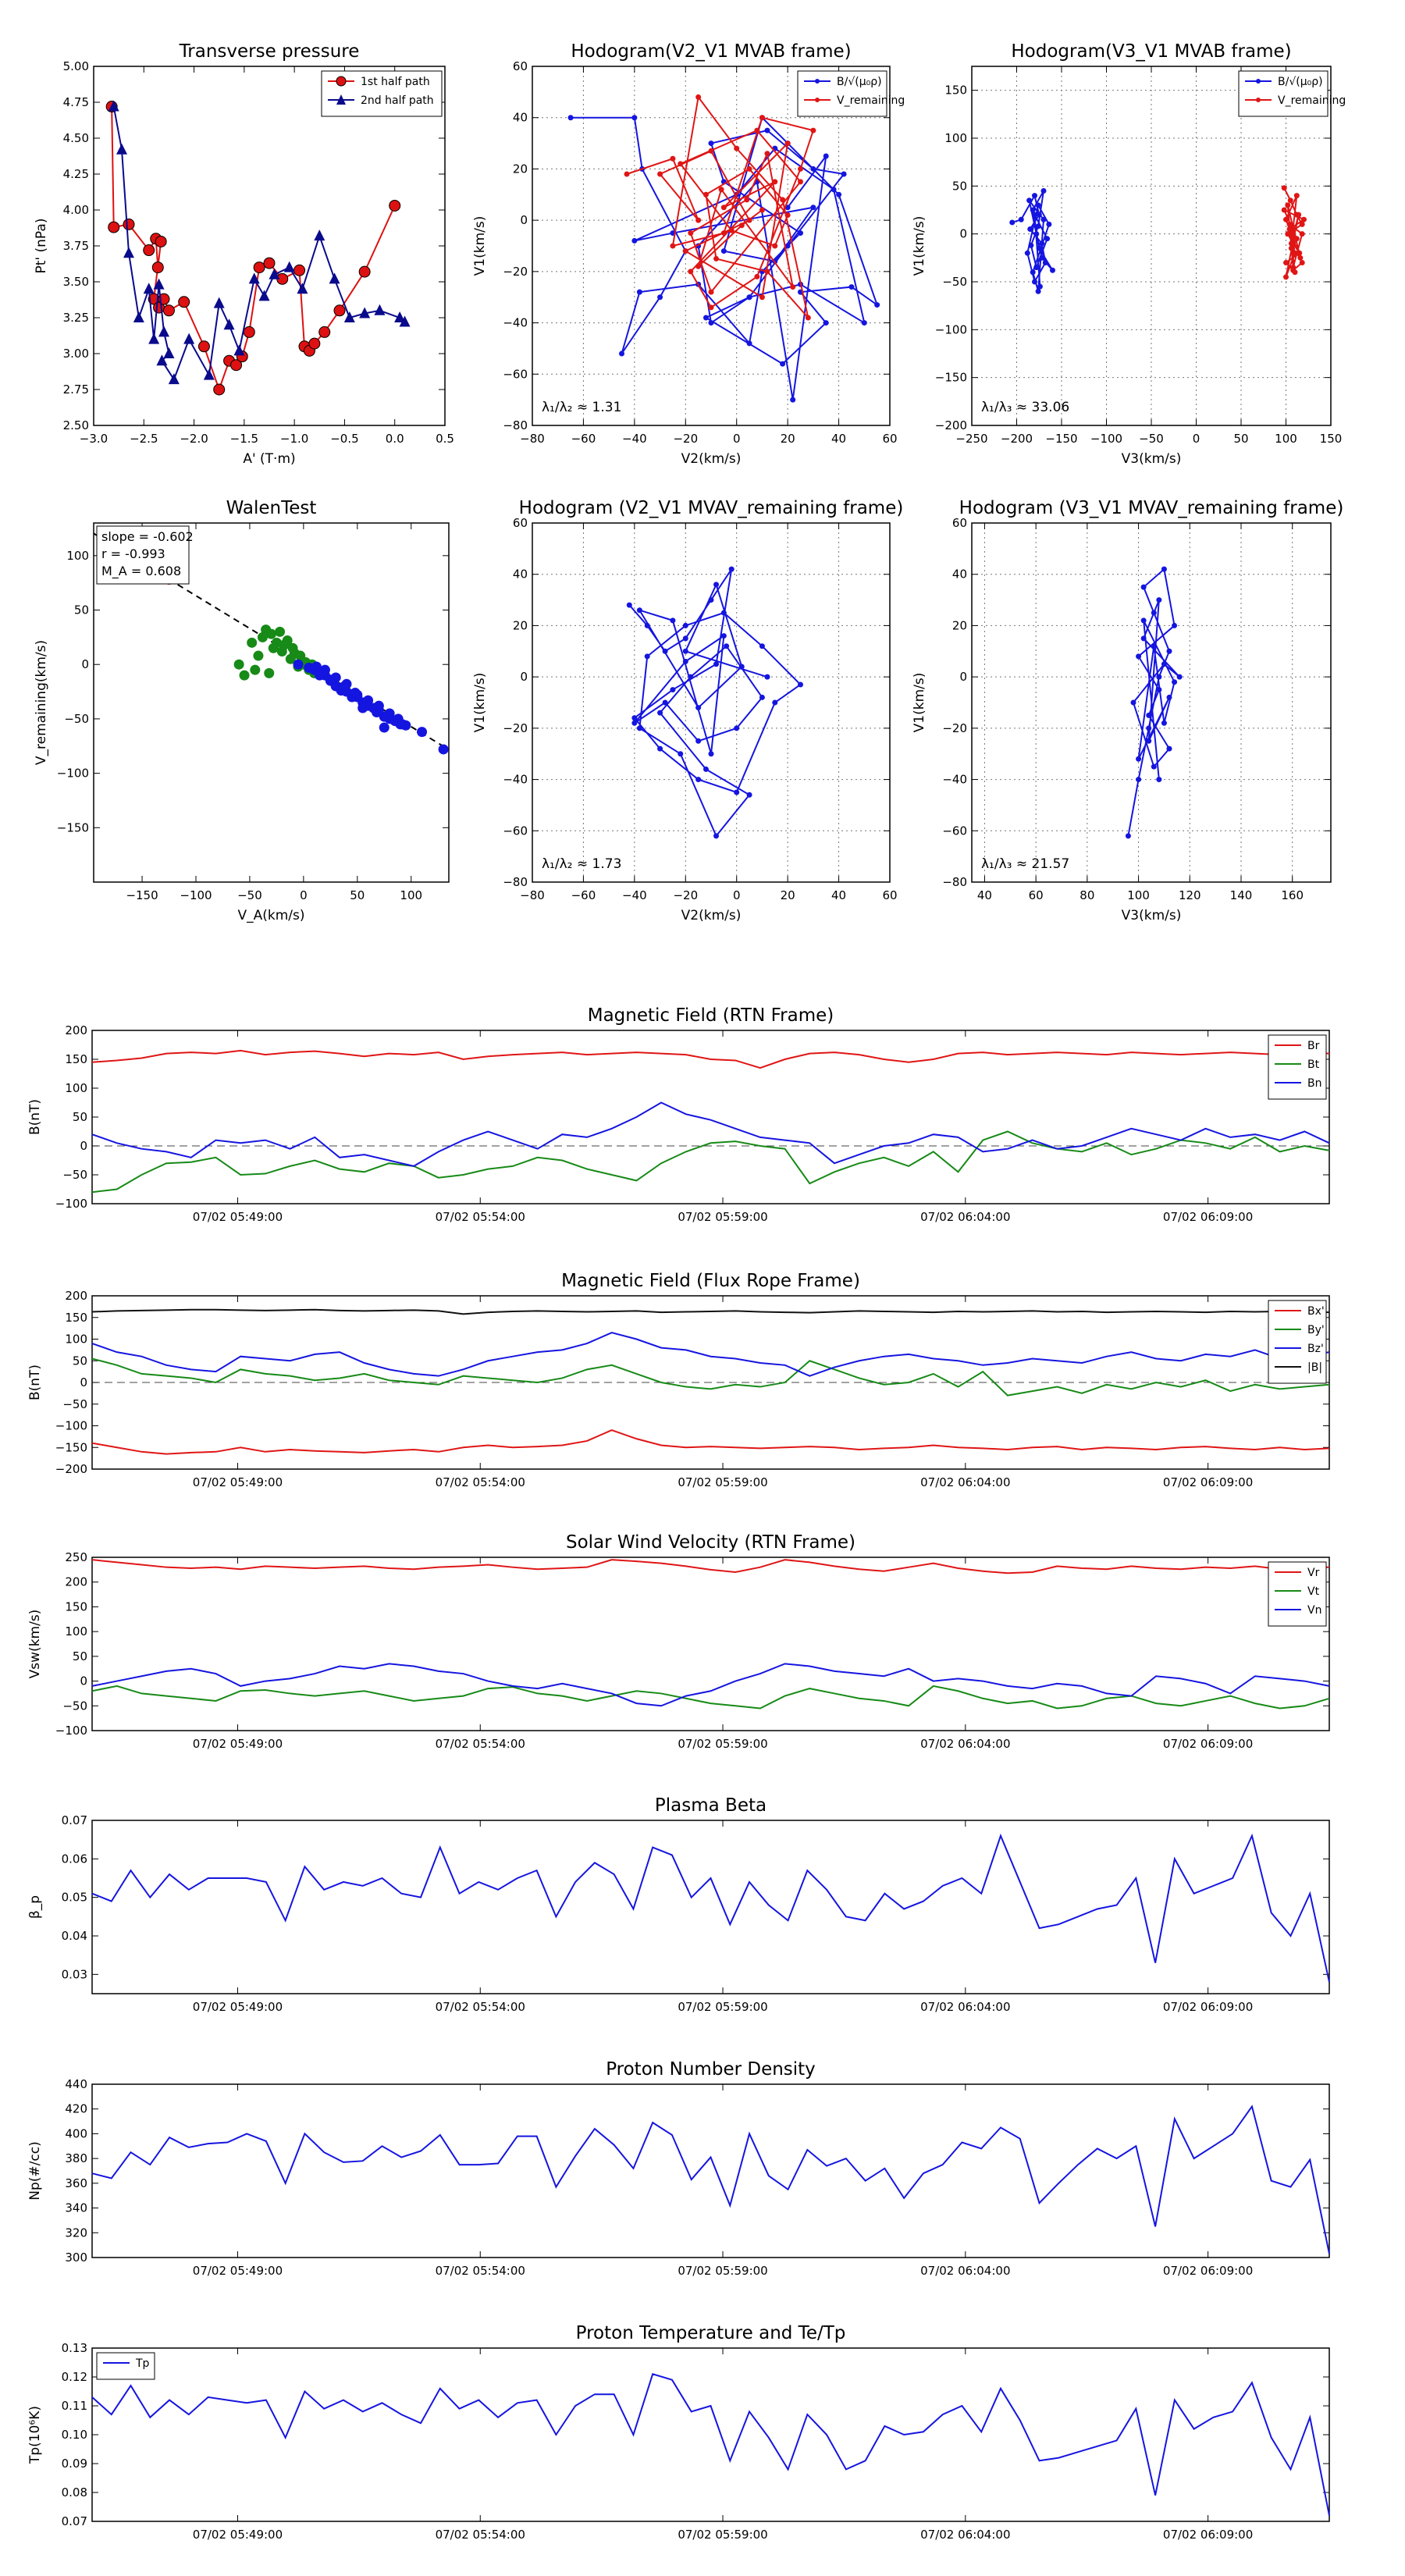 The height and width of the screenshot is (2576, 1405). Describe the element at coordinates (238, 2535) in the screenshot. I see `tp_temp-xtick-label: 07/02 05:49:00` at that location.